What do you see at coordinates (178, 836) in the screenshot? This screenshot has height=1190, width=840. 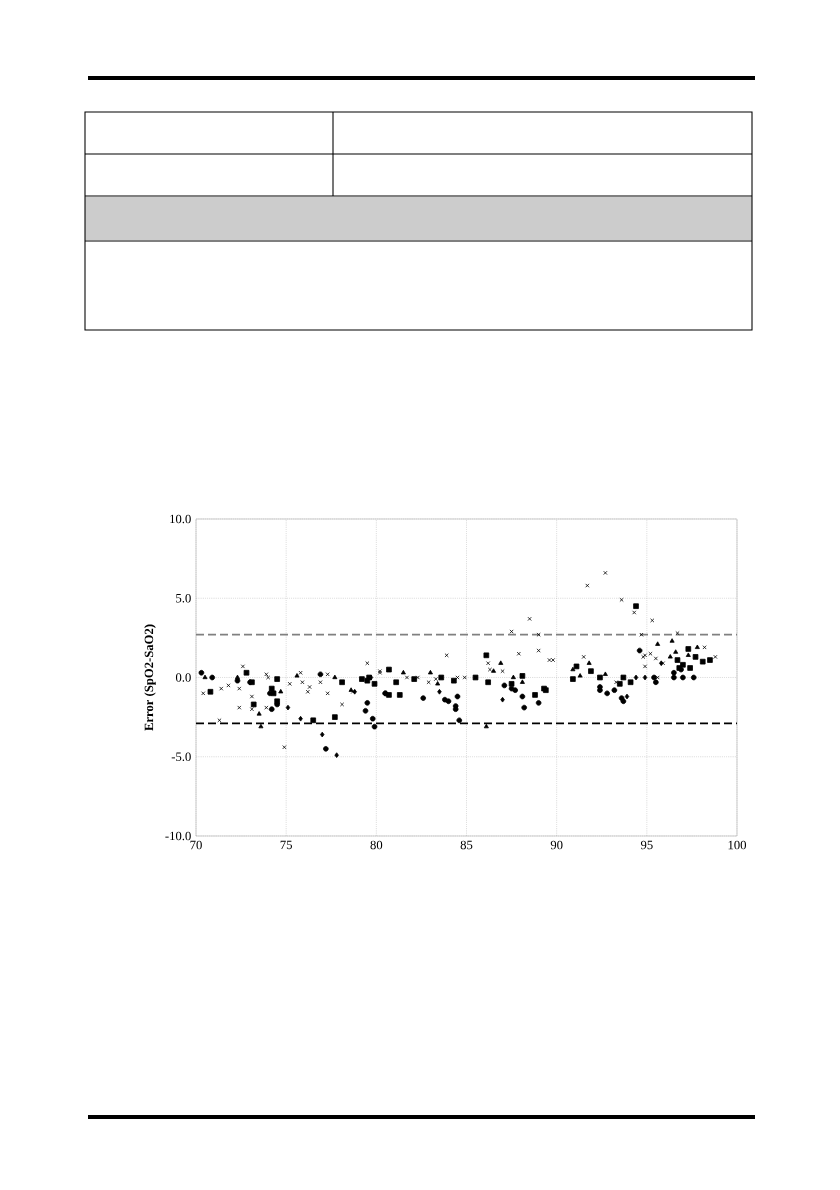 I see `y-tick-label: -10.0` at bounding box center [178, 836].